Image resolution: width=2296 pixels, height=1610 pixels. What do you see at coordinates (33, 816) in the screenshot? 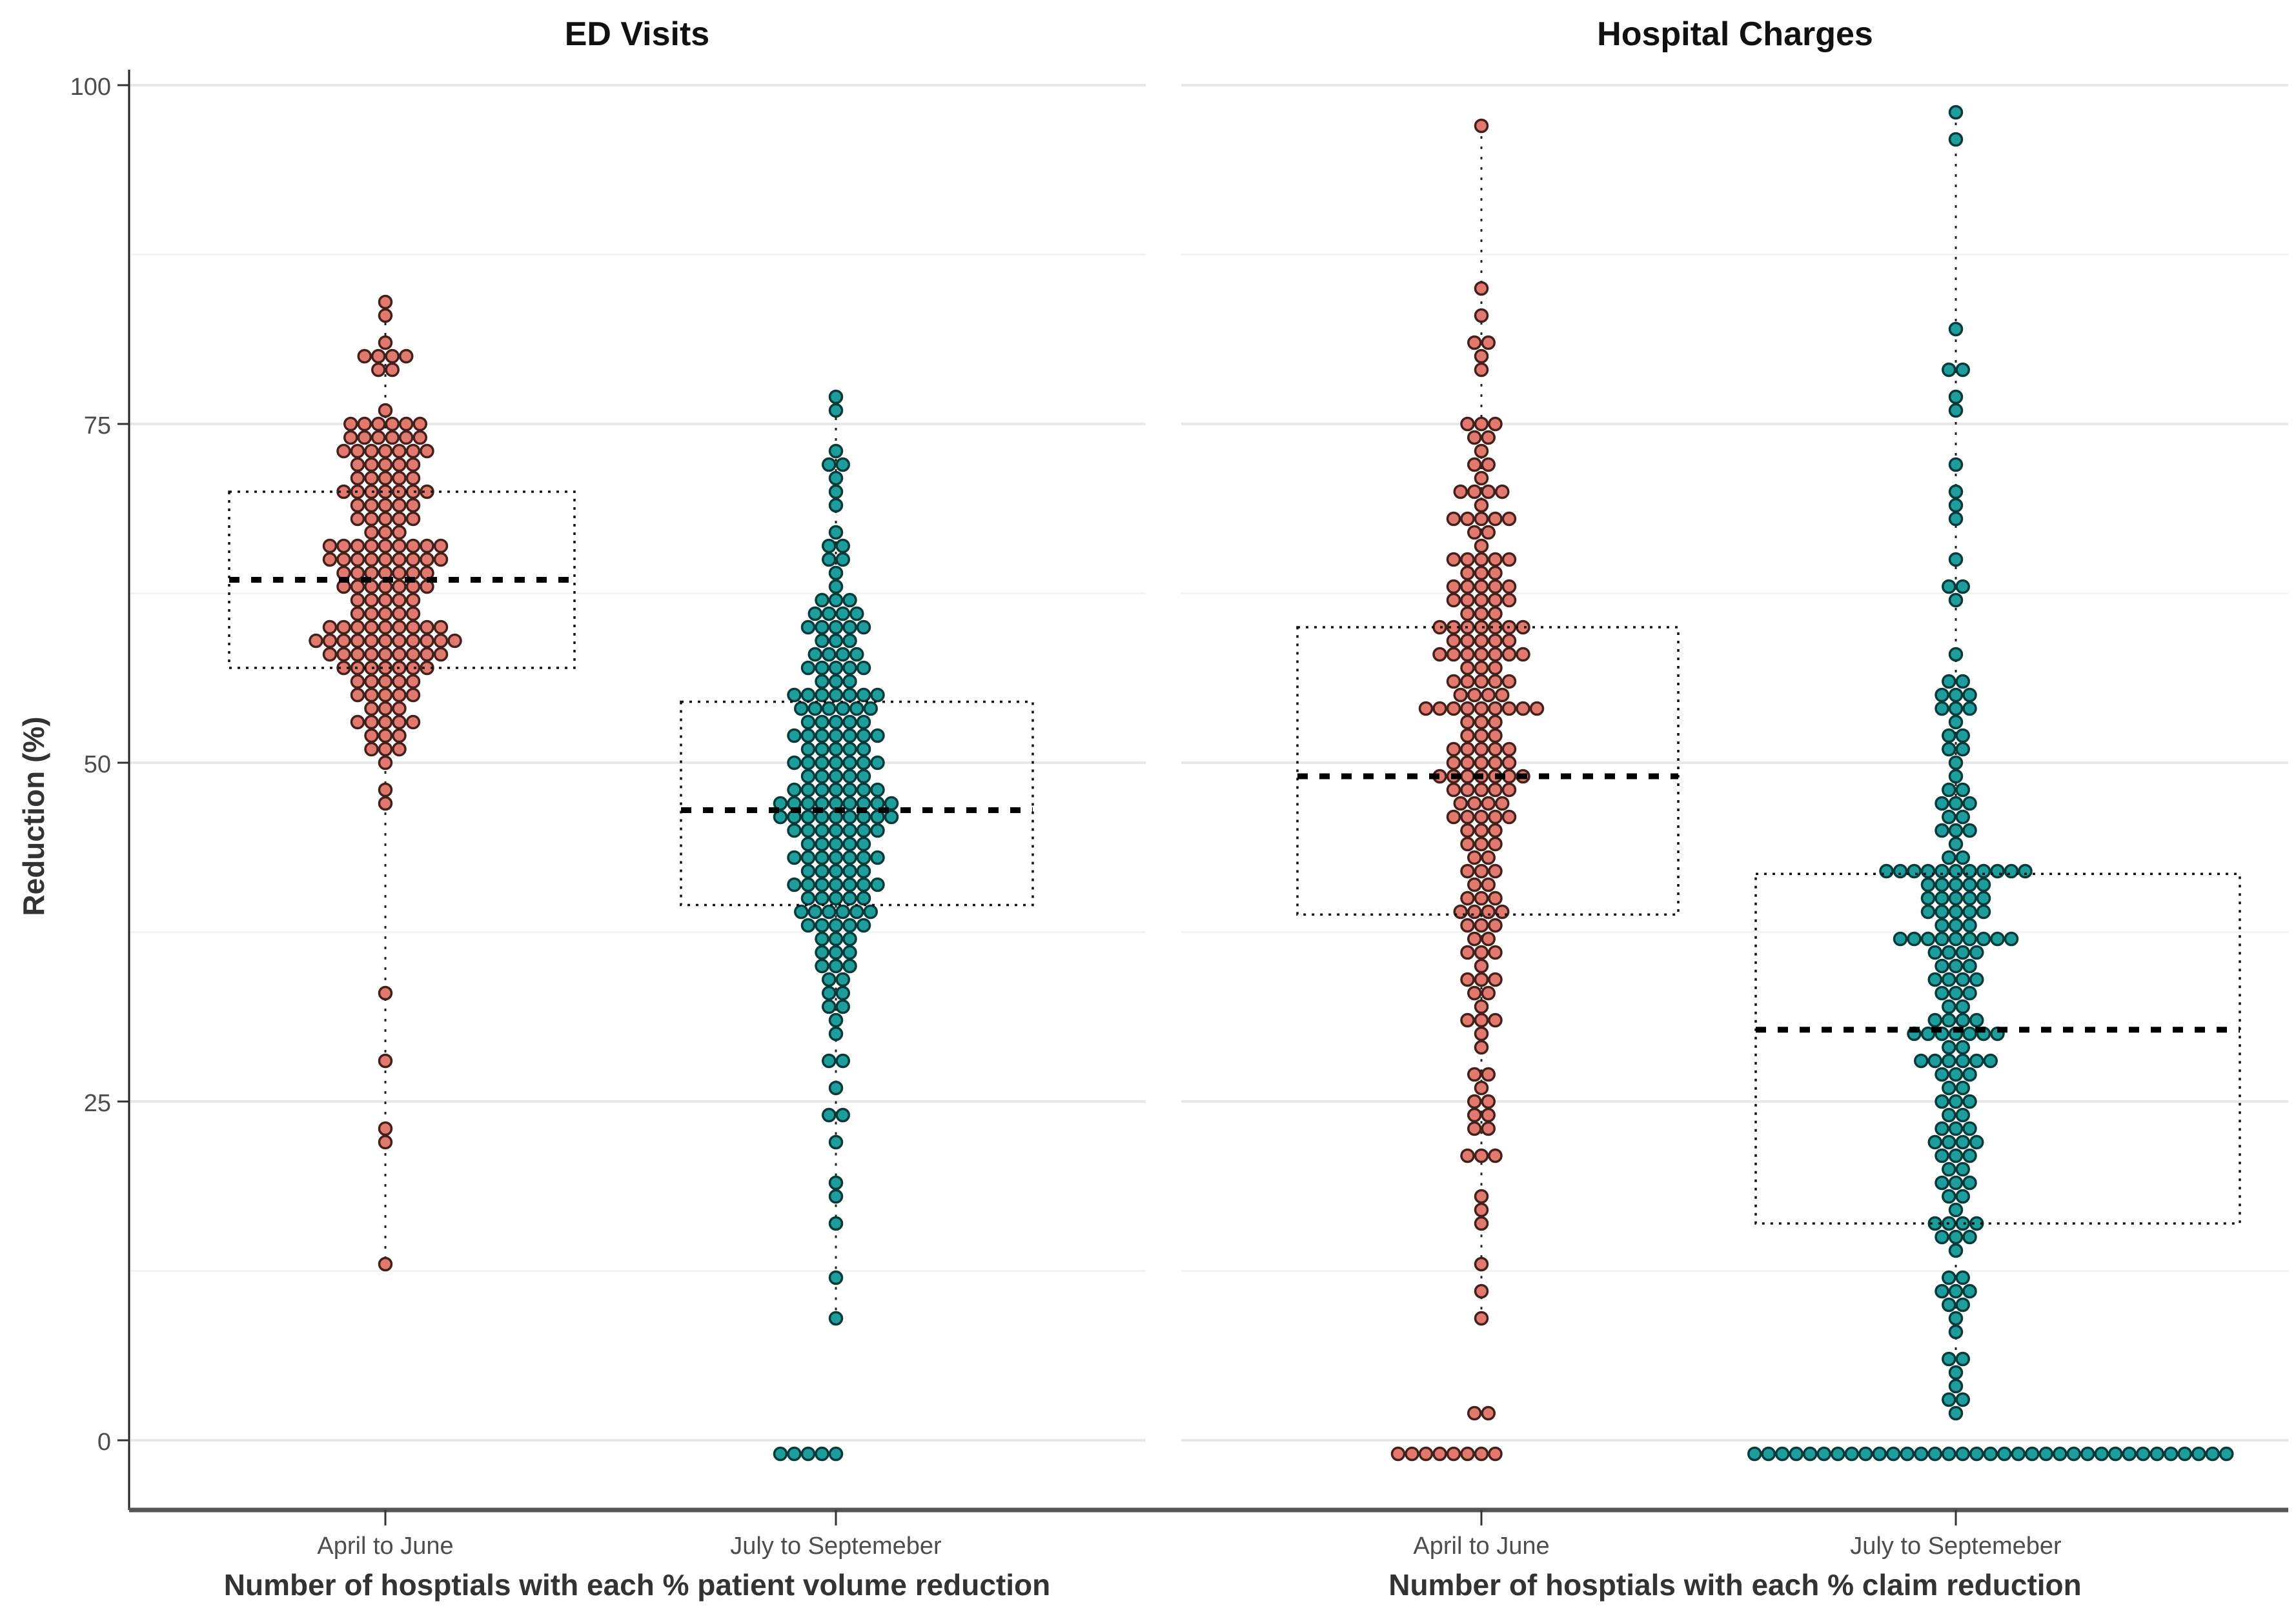
I see `y-axis-title: Reduction (%)` at bounding box center [33, 816].